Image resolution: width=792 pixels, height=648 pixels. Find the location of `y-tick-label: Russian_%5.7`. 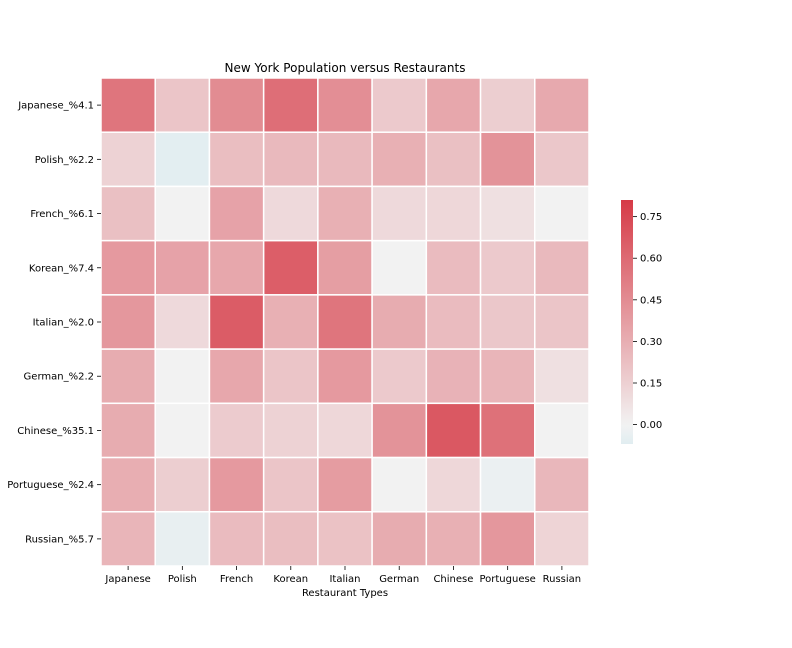

y-tick-label: Russian_%5.7 is located at coordinates (59, 539).